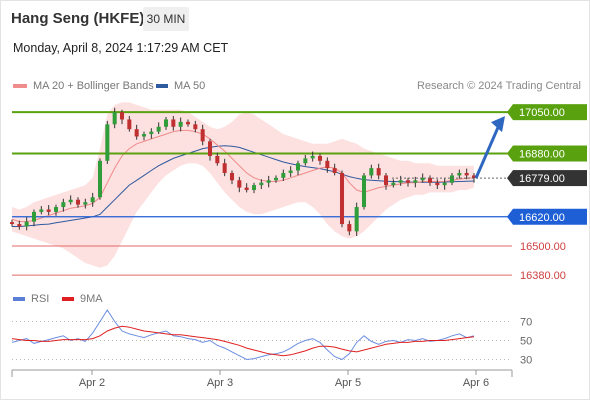 The height and width of the screenshot is (400, 590). What do you see at coordinates (166, 19) in the screenshot?
I see `timeframe-badge: 30 MIN` at bounding box center [166, 19].